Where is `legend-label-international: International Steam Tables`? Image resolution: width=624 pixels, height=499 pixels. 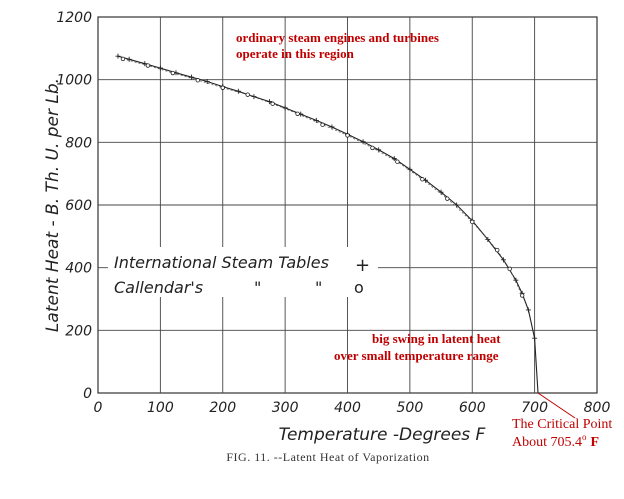 legend-label-international: International Steam Tables is located at coordinates (221, 262).